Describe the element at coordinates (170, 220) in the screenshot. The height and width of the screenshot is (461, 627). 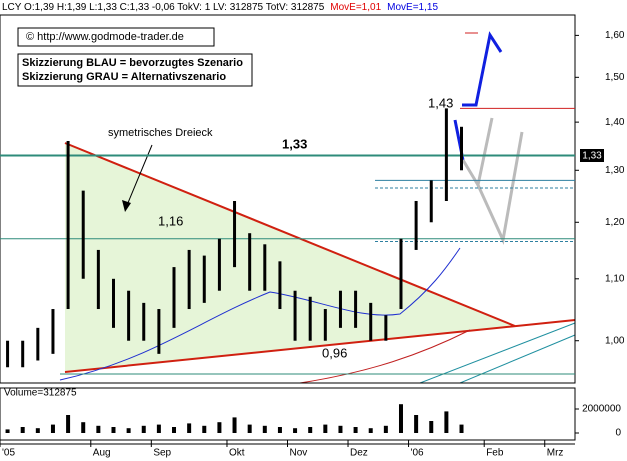
I see `annotation: 1,16` at that location.